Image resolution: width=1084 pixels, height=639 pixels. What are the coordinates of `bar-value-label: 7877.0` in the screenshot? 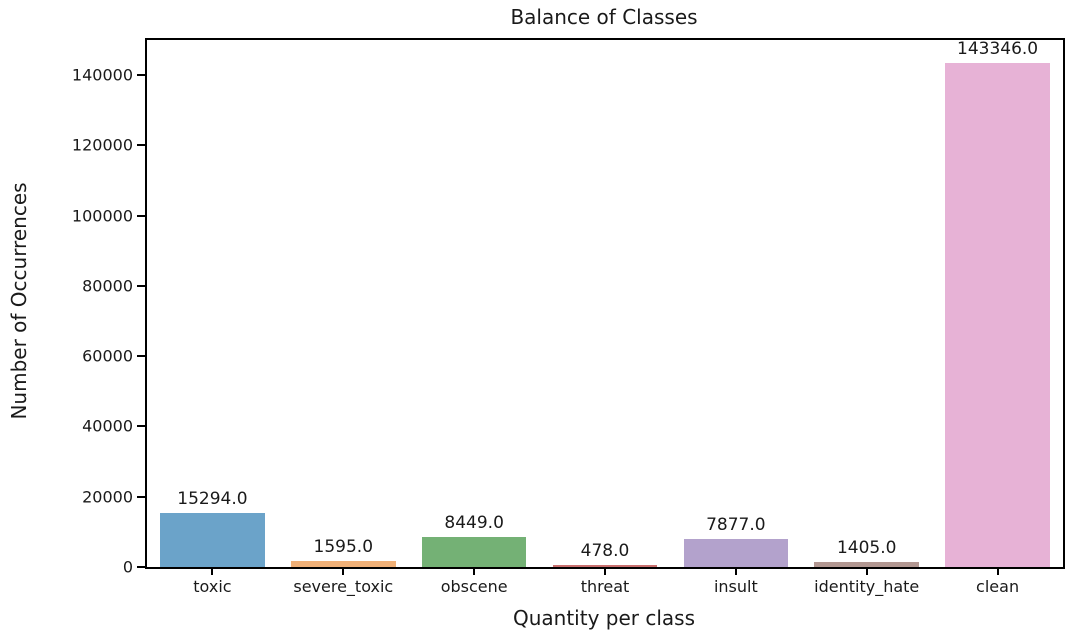 It's located at (736, 525).